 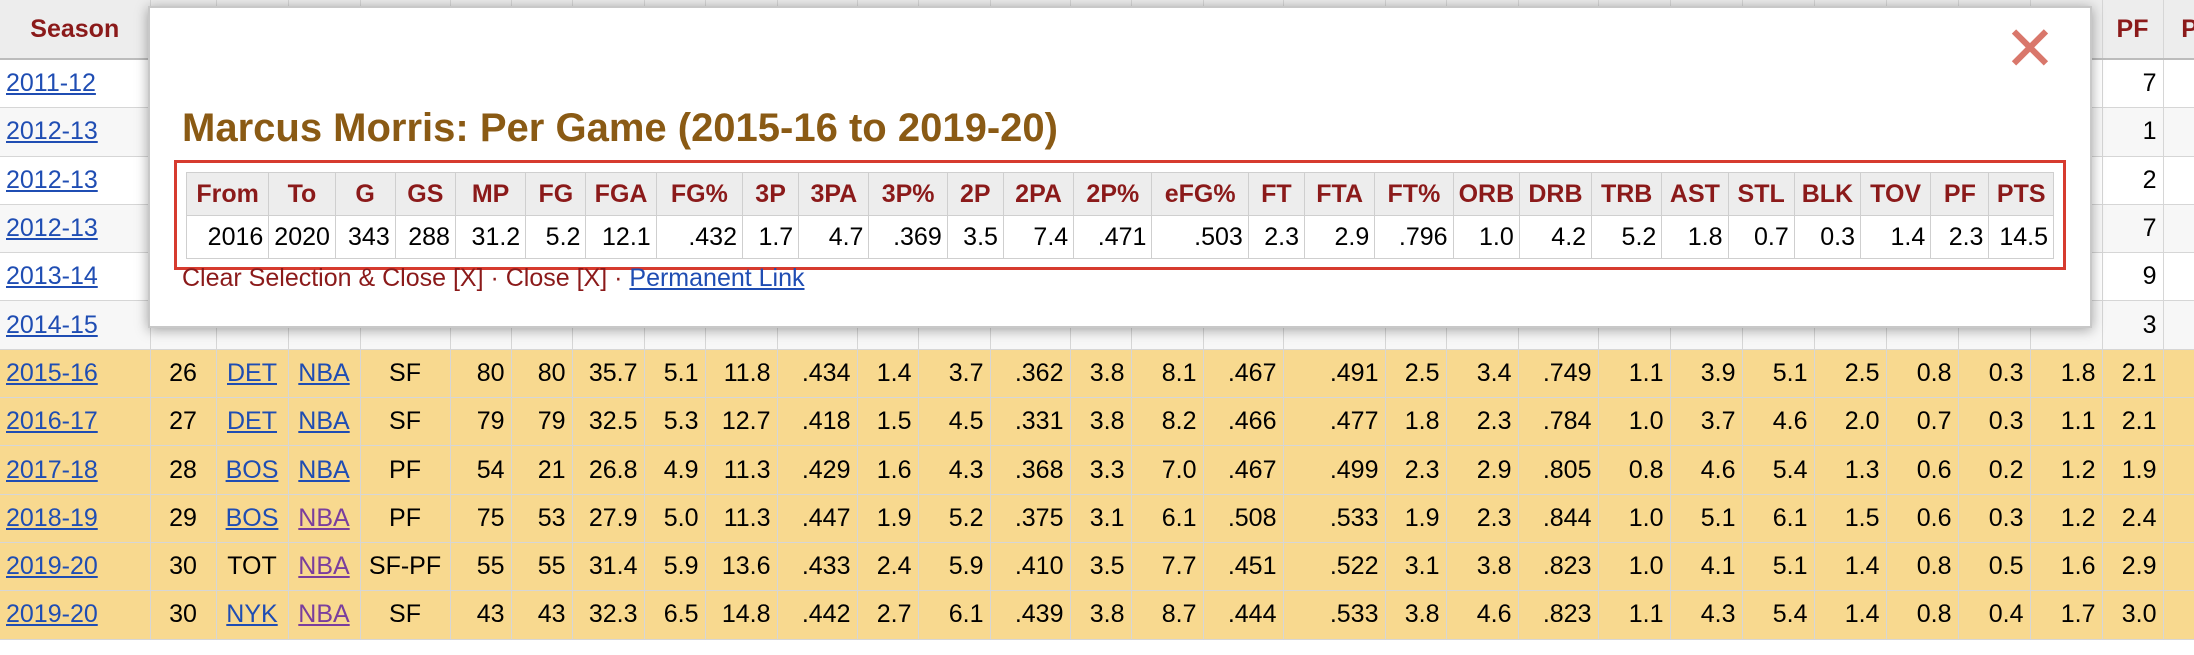 I want to click on table-cell: 4.6, so click(x=1482, y=615).